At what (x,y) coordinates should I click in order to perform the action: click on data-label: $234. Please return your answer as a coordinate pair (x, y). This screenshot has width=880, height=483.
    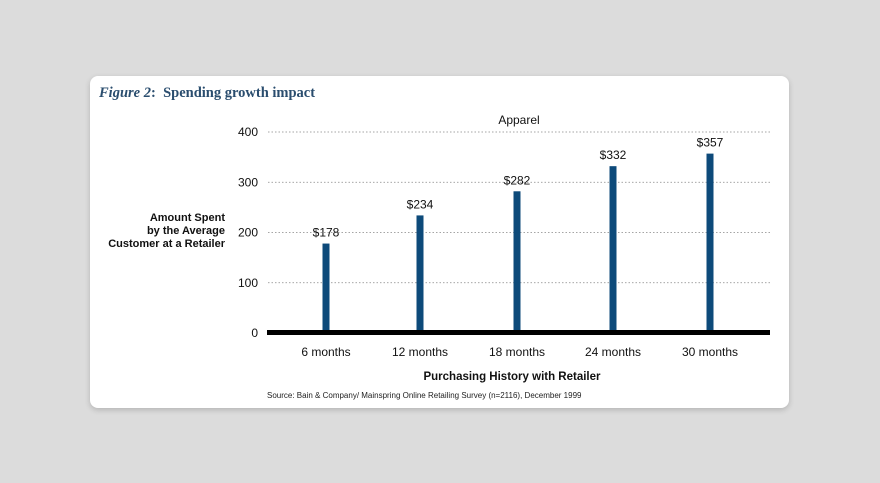
    Looking at the image, I should click on (420, 204).